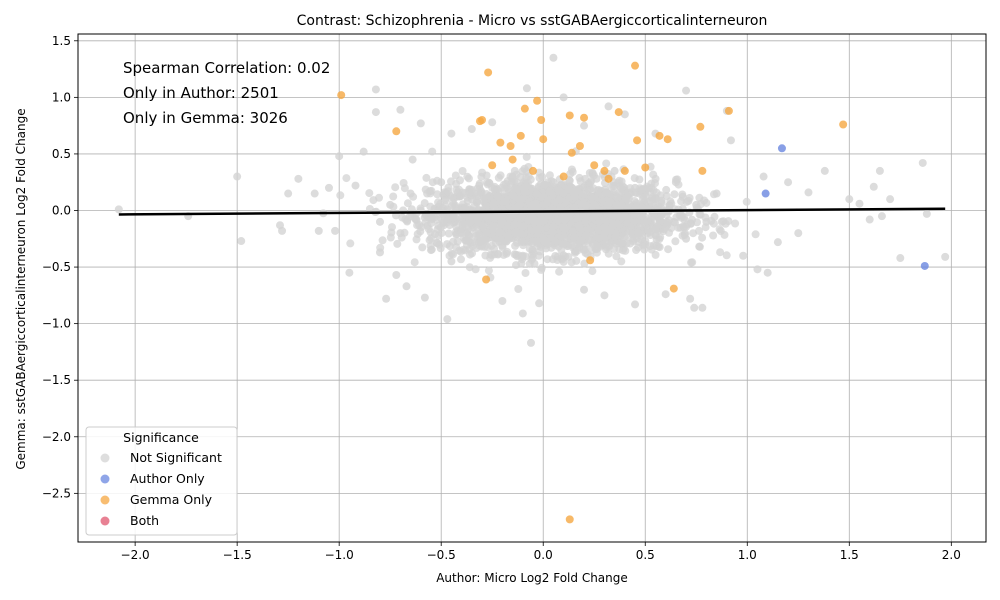 The width and height of the screenshot is (1000, 600). Describe the element at coordinates (105, 500) in the screenshot. I see `legend-marker-gemma-only` at that location.